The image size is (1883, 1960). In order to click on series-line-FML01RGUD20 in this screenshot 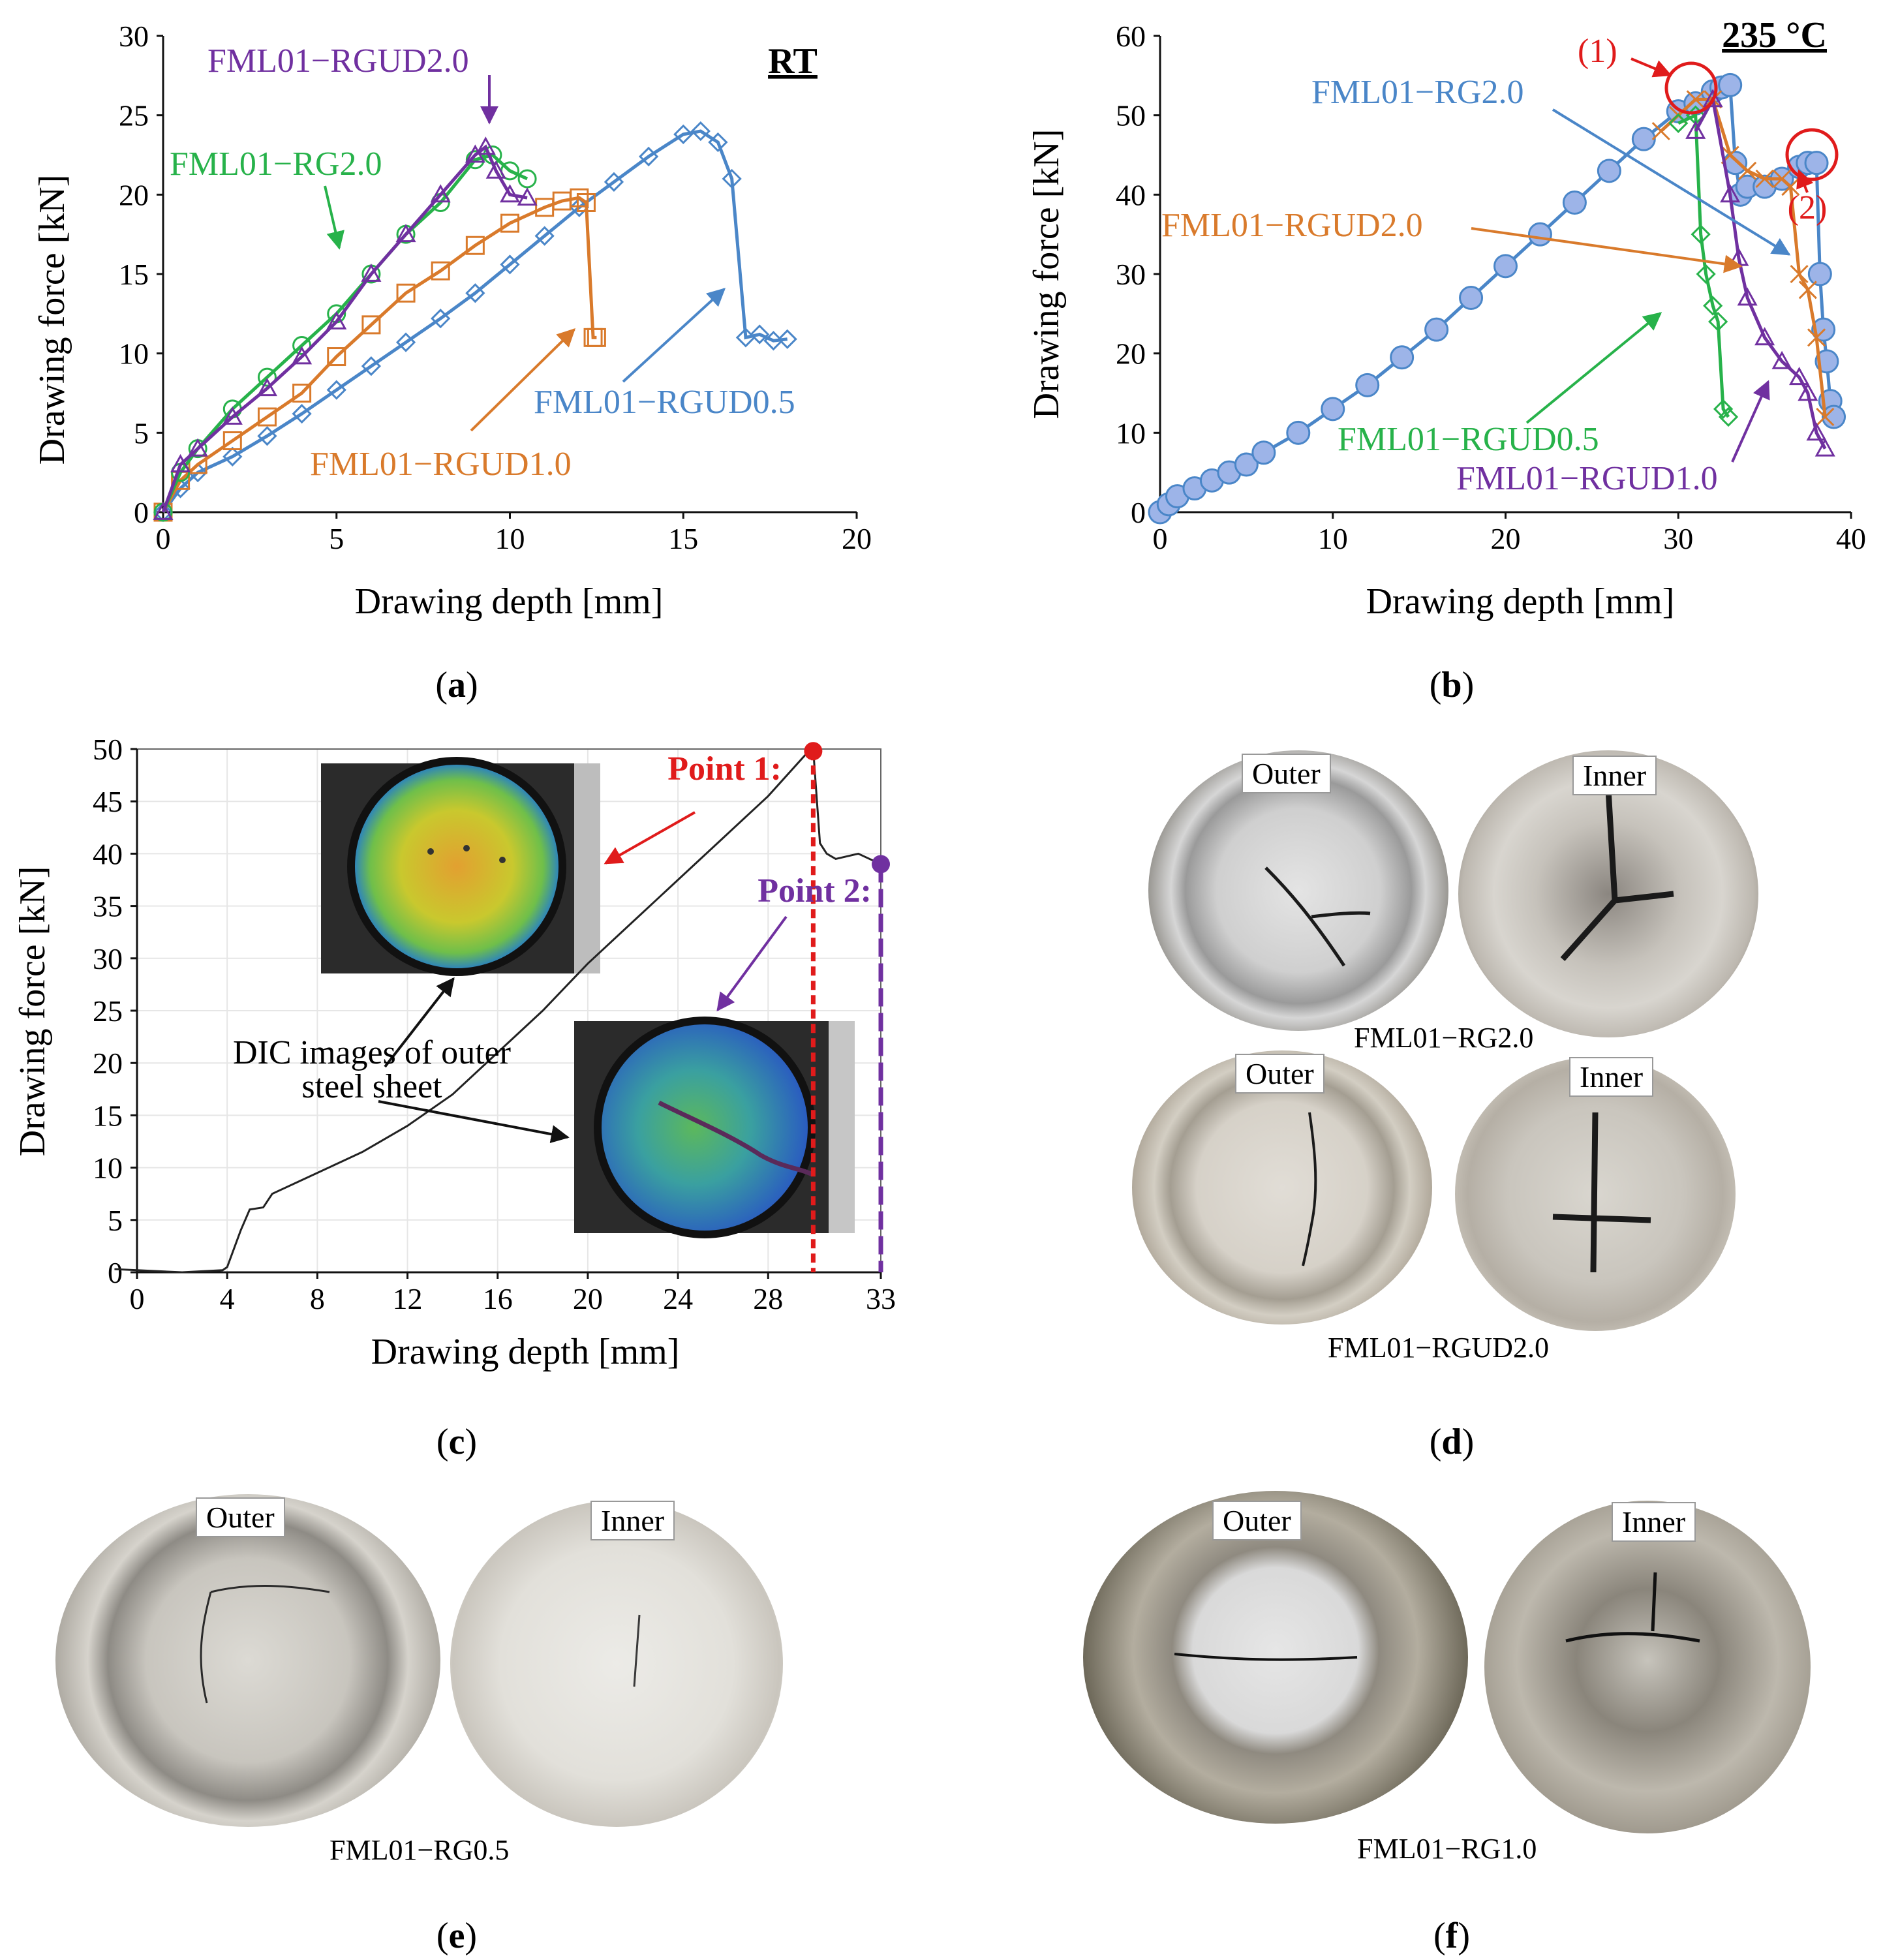, I will do `click(344, 328)`.